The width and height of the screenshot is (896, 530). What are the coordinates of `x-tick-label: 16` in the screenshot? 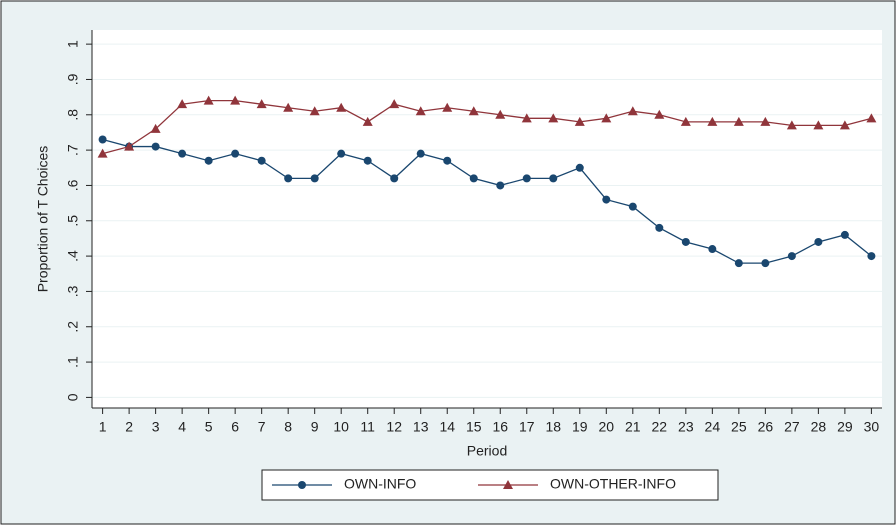 It's located at (500, 427).